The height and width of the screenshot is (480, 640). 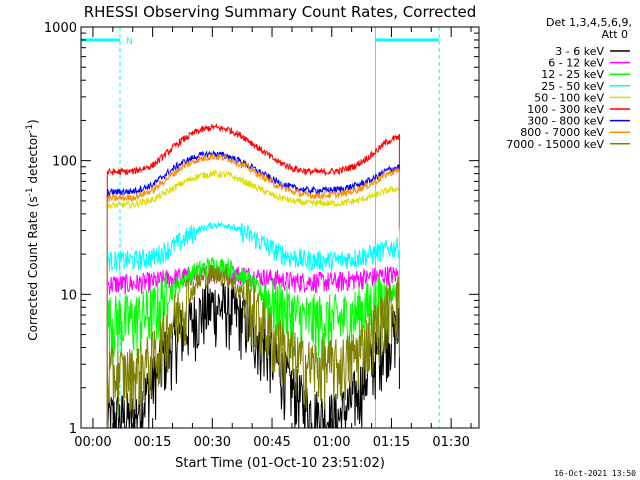 What do you see at coordinates (331, 442) in the screenshot?
I see `x-tick-label: 01:00` at bounding box center [331, 442].